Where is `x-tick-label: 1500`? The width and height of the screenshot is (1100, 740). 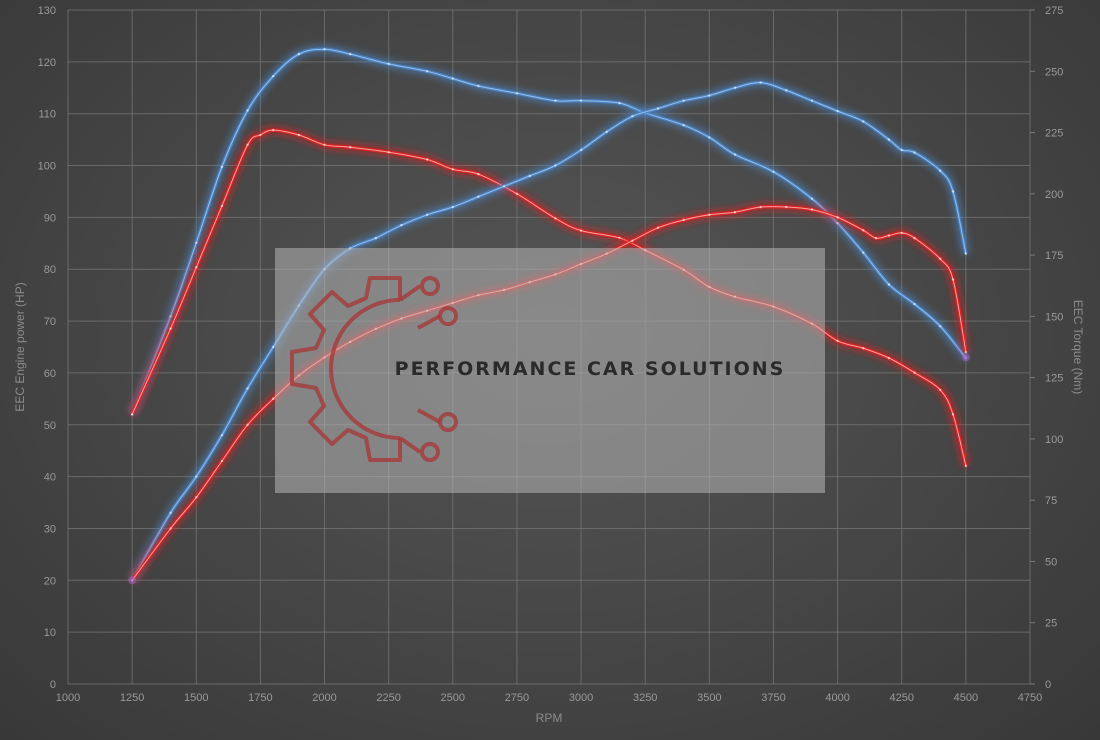 x-tick-label: 1500 is located at coordinates (196, 698).